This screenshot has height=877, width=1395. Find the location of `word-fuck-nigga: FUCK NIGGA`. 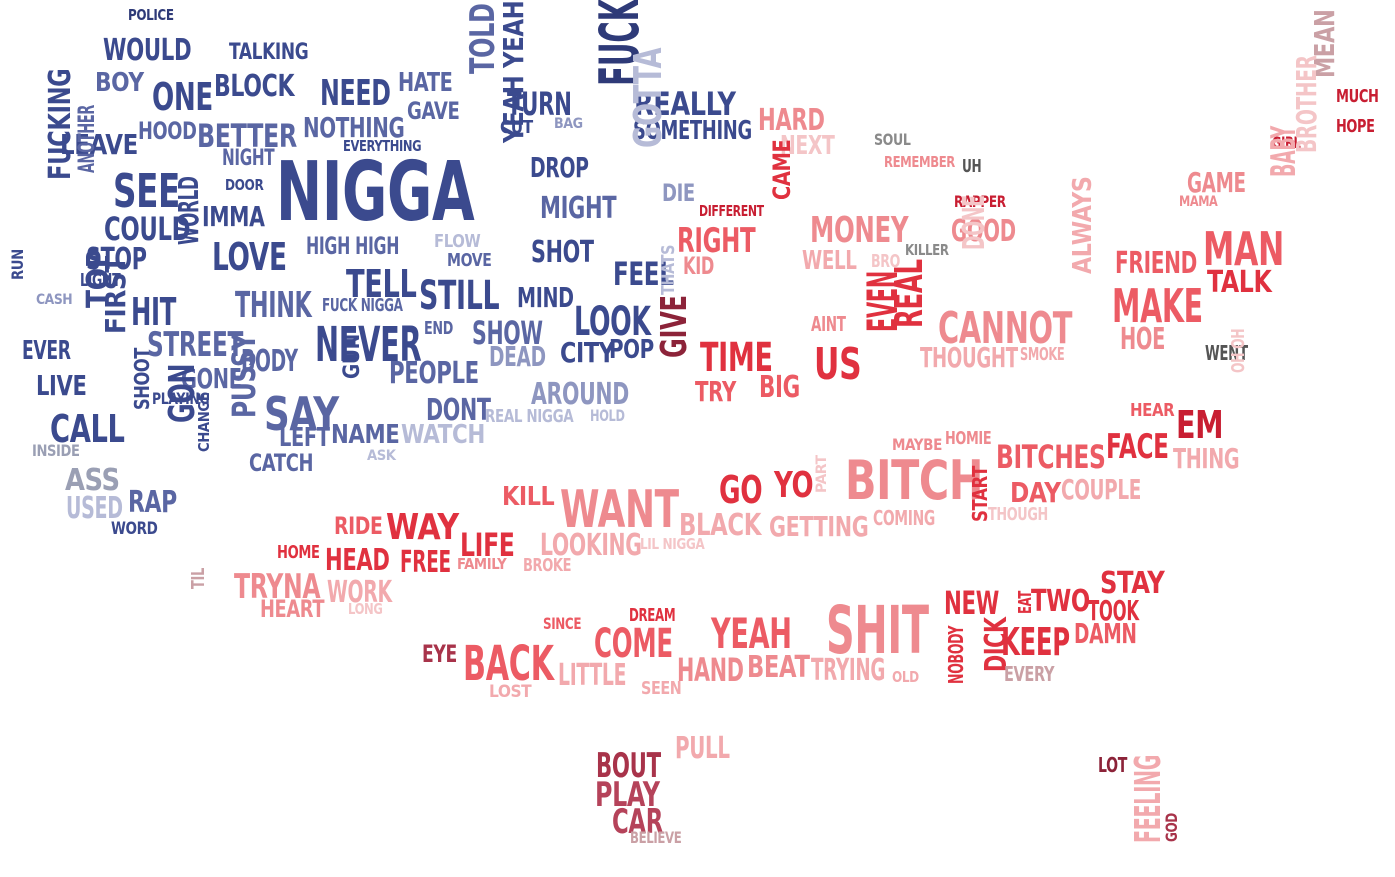

word-fuck-nigga: FUCK NIGGA is located at coordinates (362, 305).